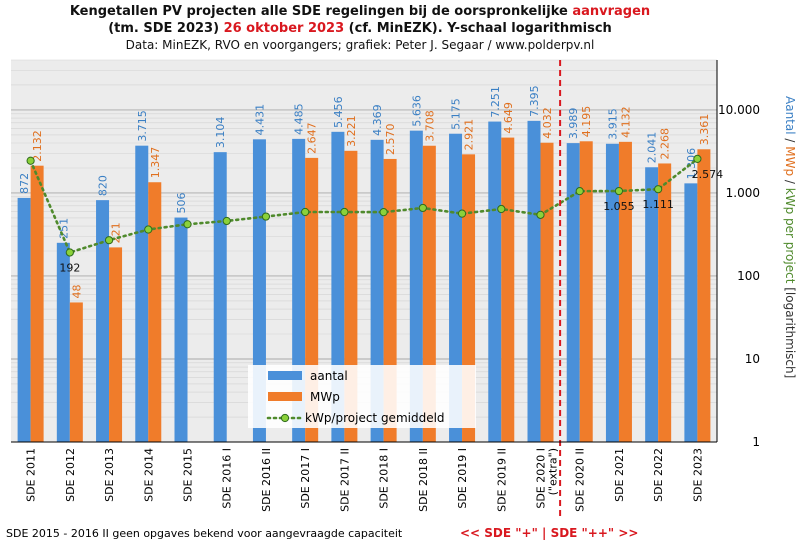 The image size is (801, 545). I want to click on sde-period-labels: << SDE "+" | SDE "++" >>, so click(549, 533).